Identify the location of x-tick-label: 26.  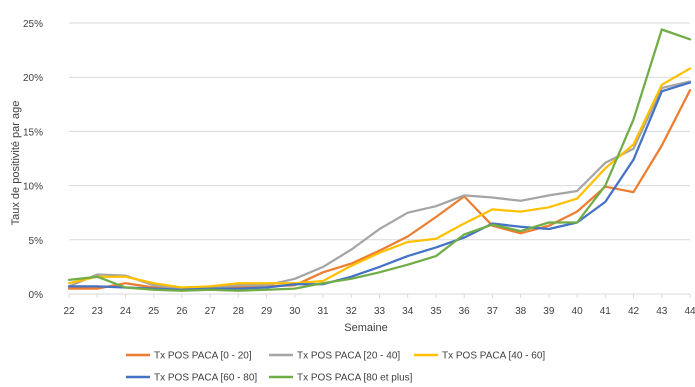
(182, 311).